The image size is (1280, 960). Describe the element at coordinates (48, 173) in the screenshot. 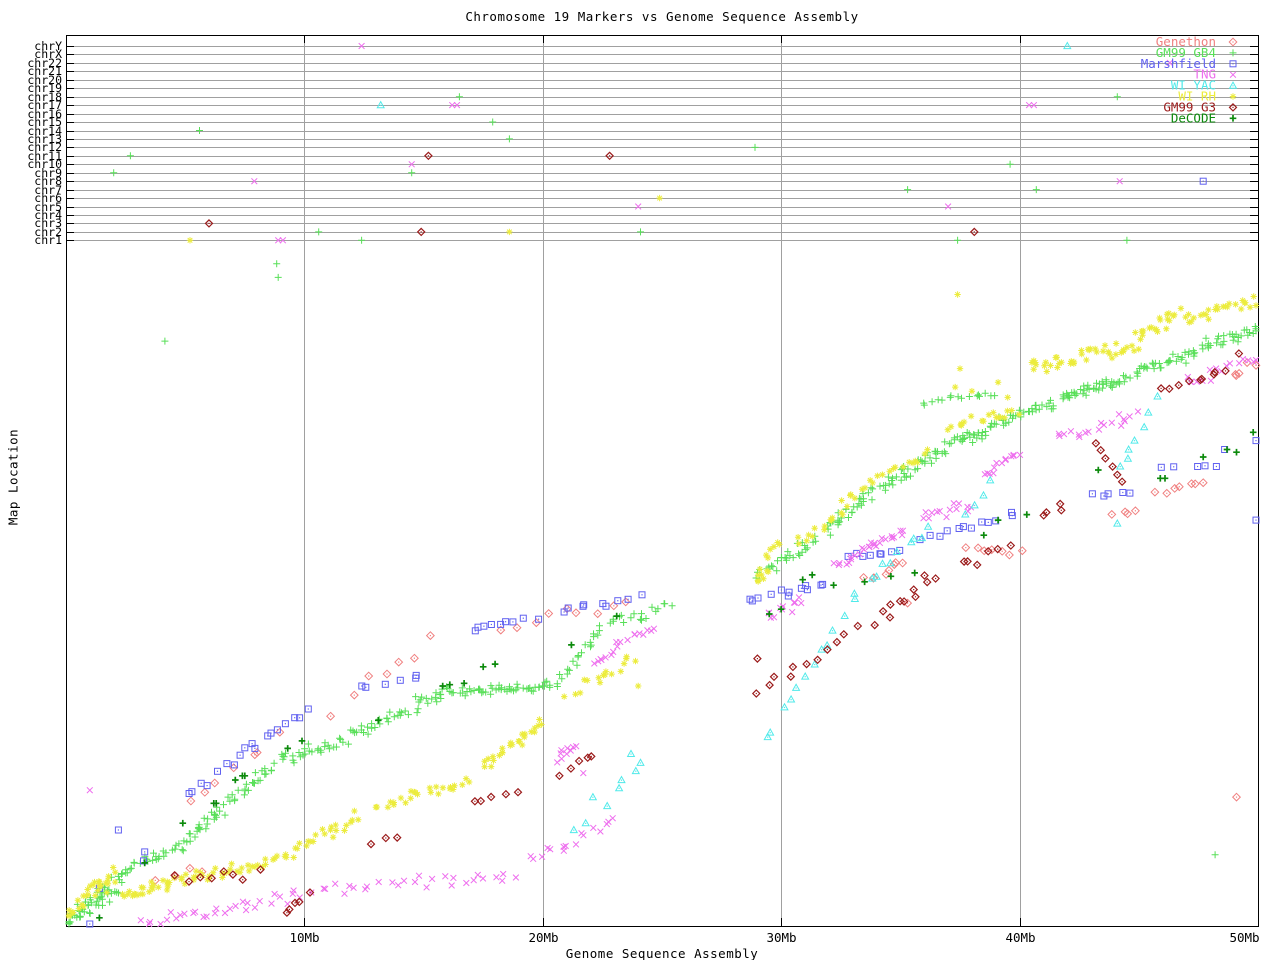

I see `y-axis-chr-label: chr9` at that location.